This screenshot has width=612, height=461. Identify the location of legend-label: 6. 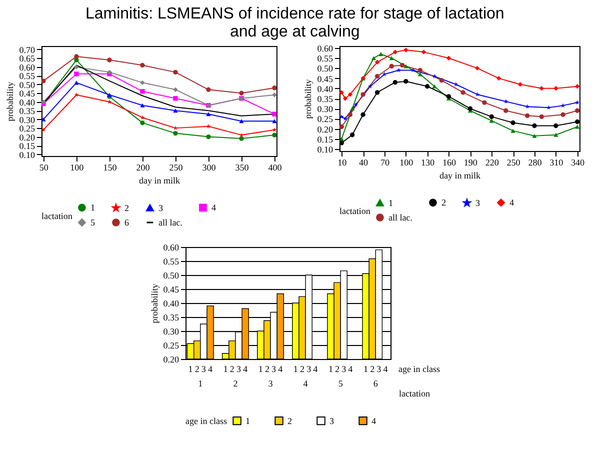
(127, 223).